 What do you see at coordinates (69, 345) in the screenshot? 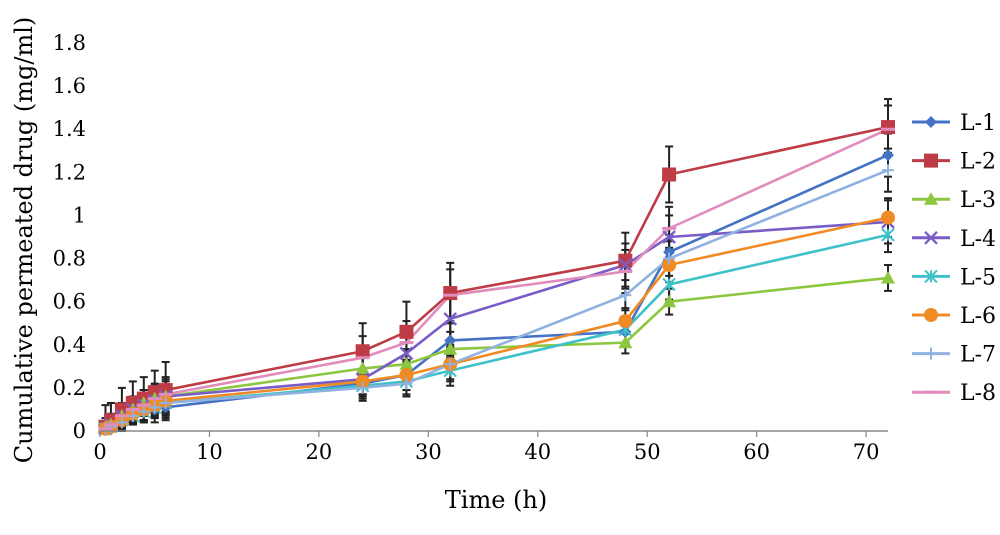
I see `y-tick-label: 0.4` at bounding box center [69, 345].